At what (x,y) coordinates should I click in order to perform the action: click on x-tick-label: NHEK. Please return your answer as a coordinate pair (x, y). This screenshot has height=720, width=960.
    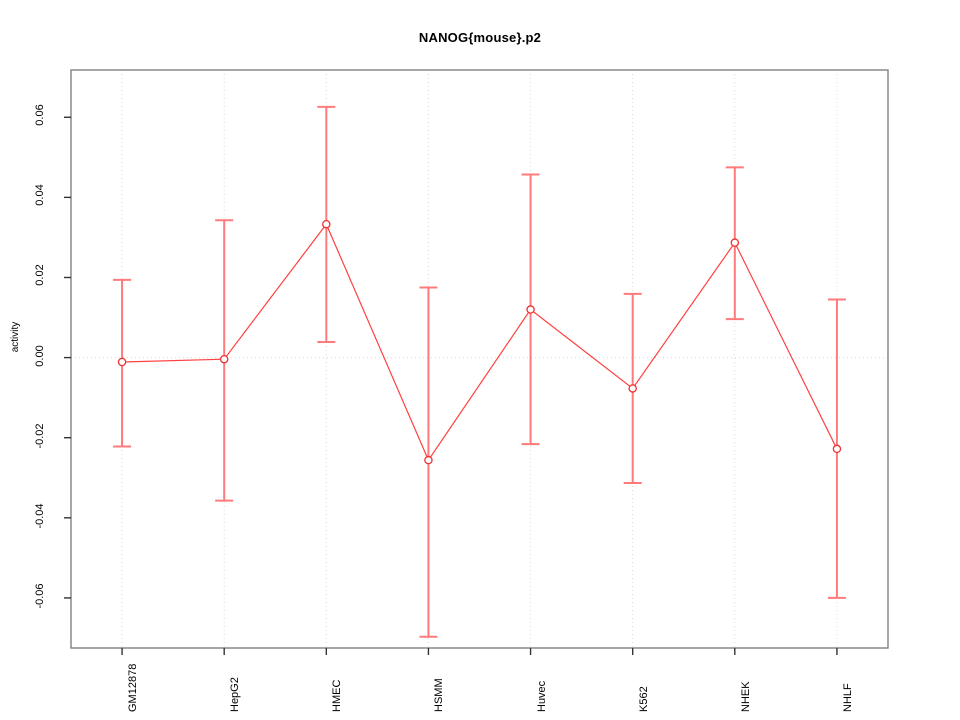
    Looking at the image, I should click on (745, 696).